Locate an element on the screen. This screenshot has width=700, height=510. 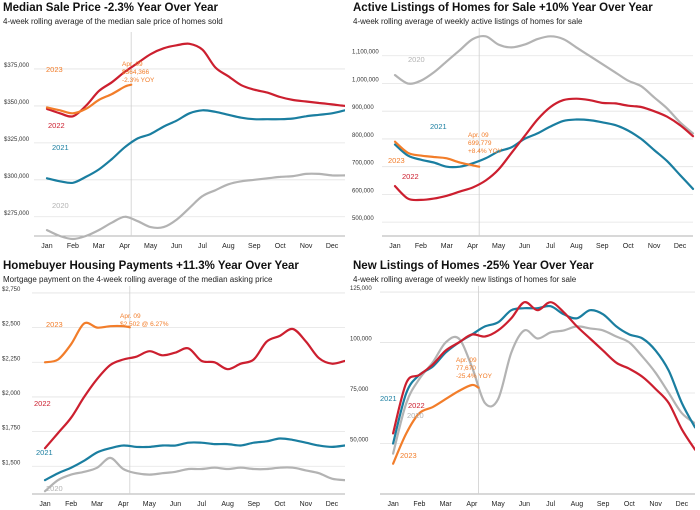
y-tick-label: 700,000 is located at coordinates (363, 164).